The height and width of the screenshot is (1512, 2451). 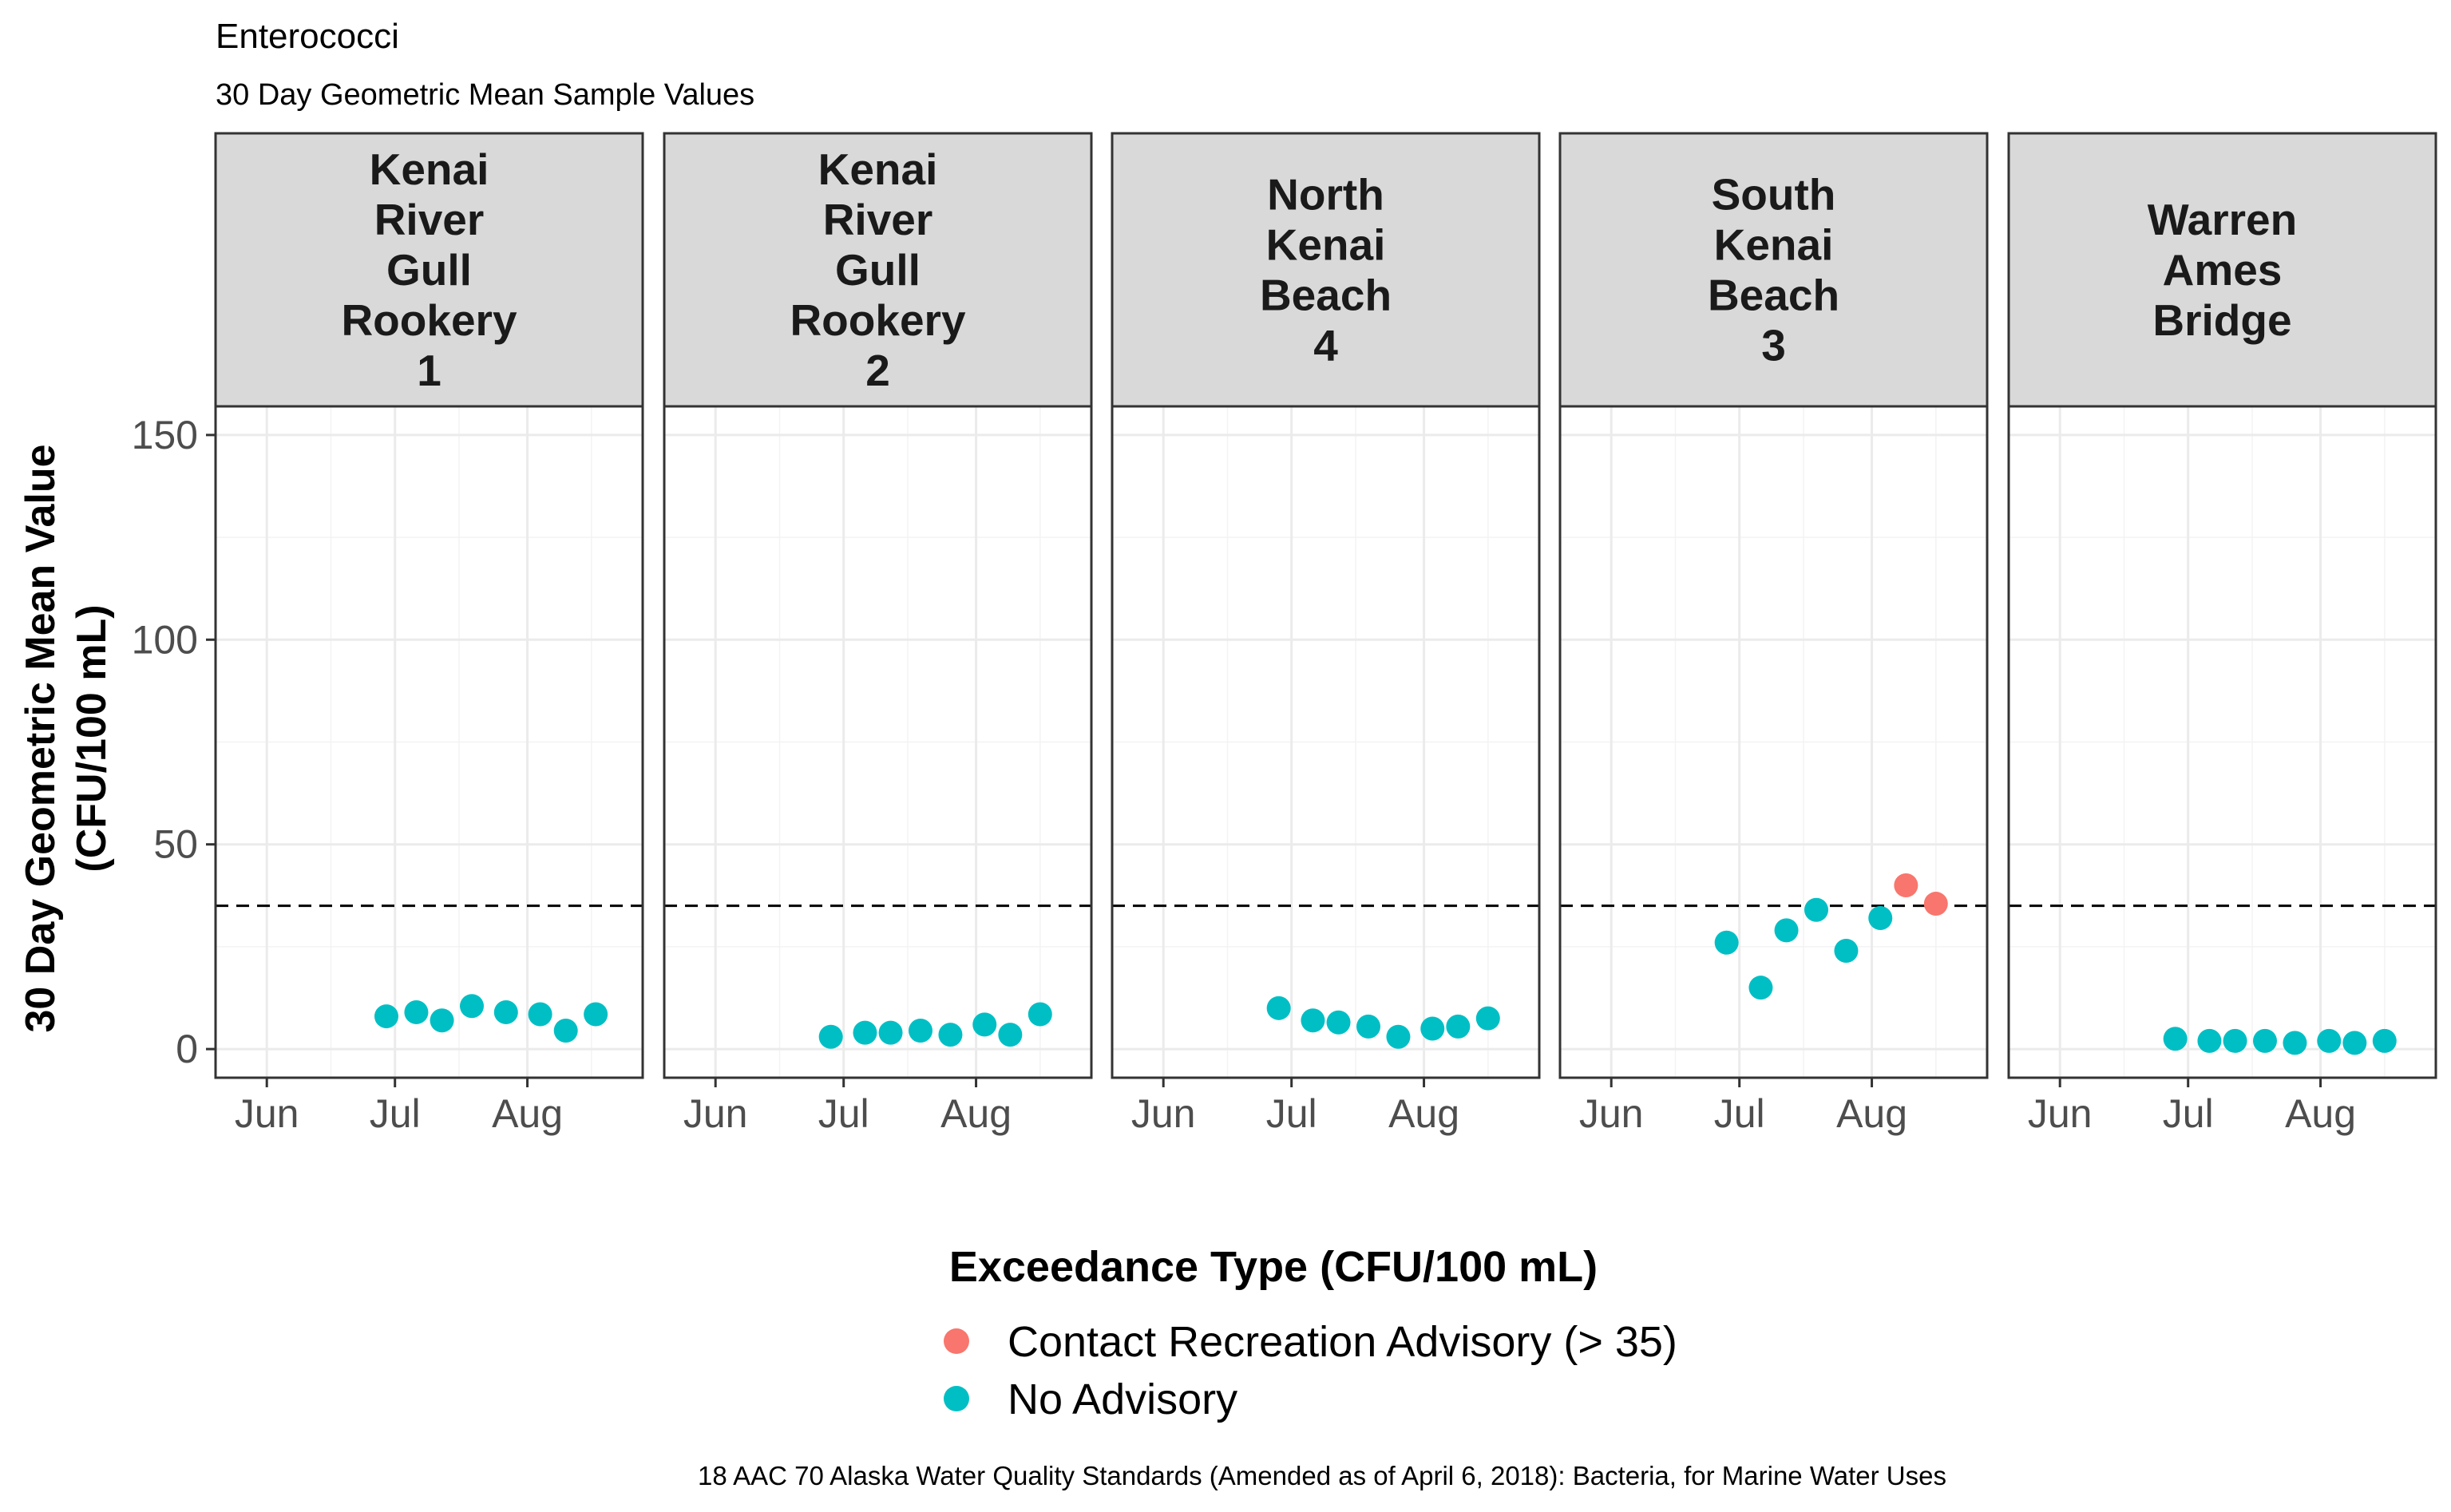 I want to click on legend-key-advisory, so click(x=956, y=1341).